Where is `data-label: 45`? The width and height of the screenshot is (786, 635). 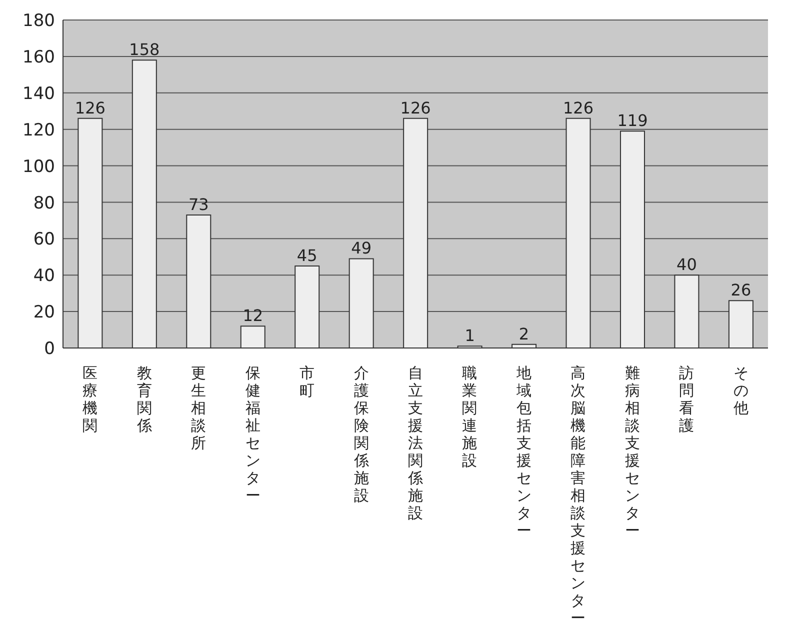
data-label: 45 is located at coordinates (307, 255).